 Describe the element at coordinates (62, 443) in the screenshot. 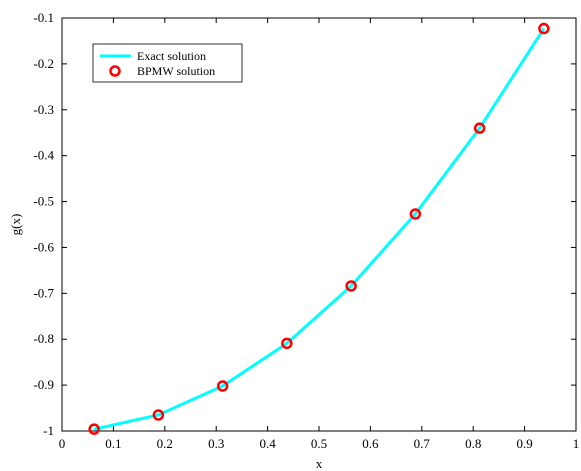

I see `x-tick-label: 0` at that location.